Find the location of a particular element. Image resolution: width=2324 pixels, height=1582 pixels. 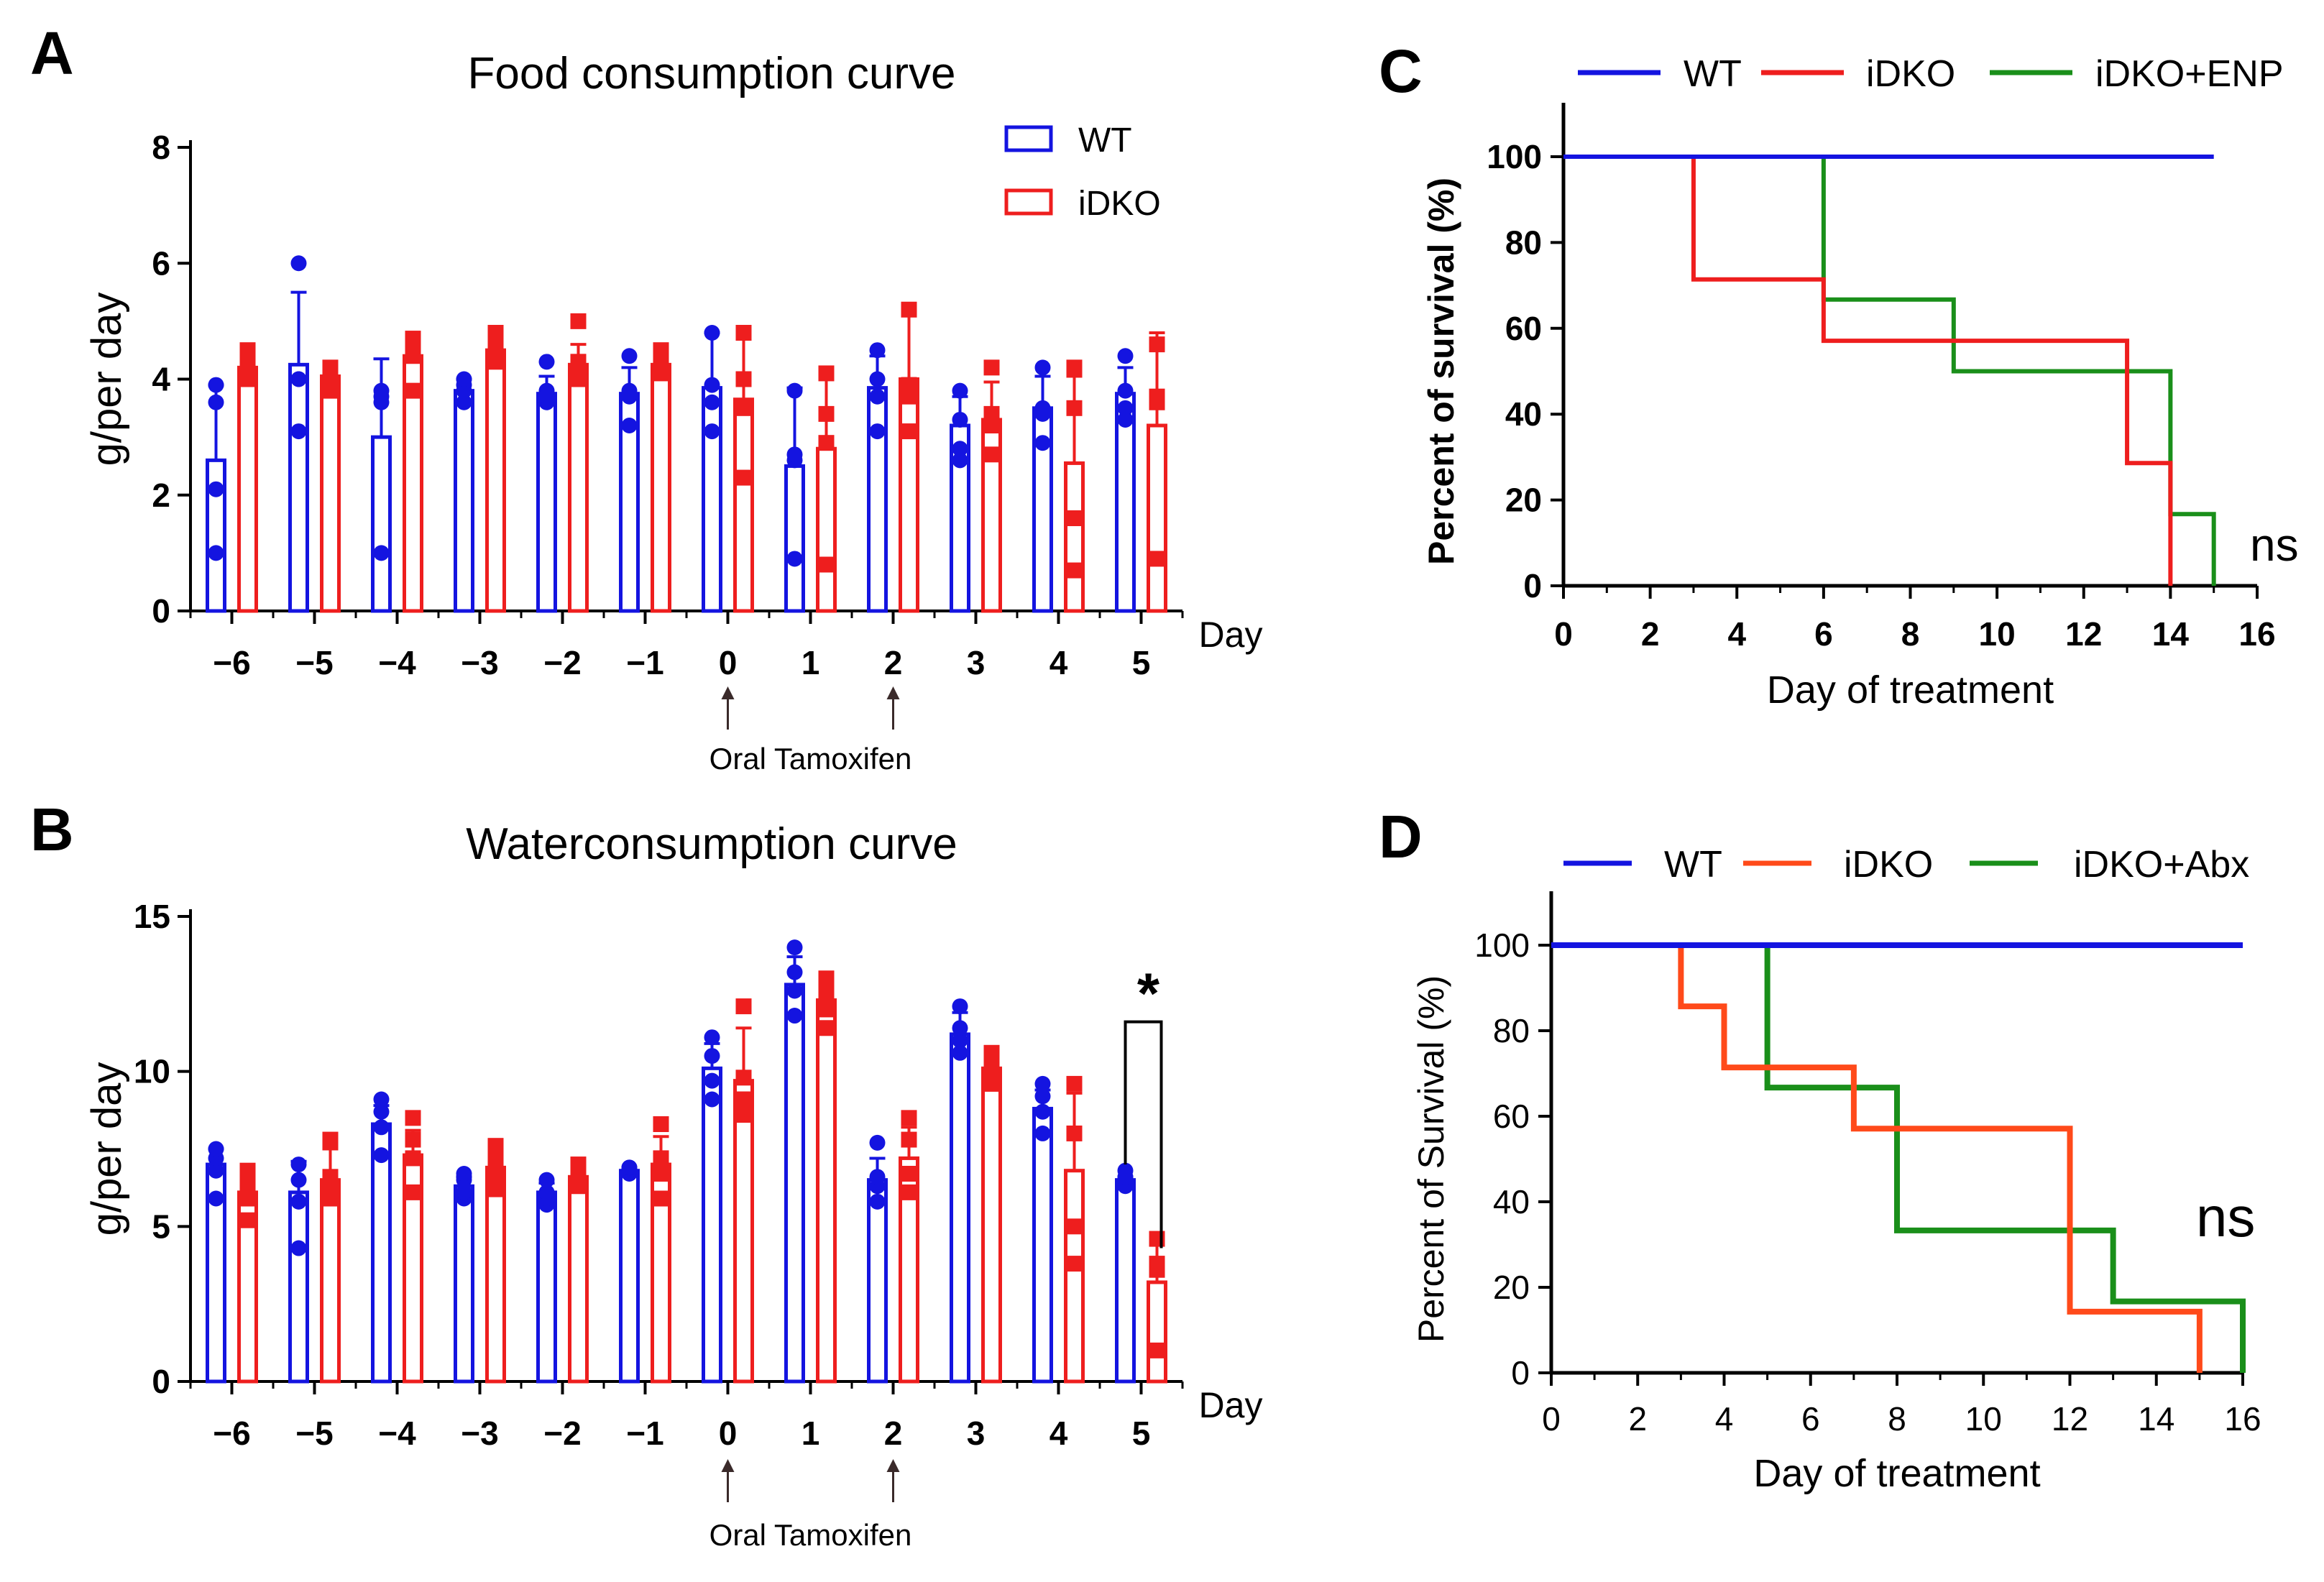

y-axis-label: Percent of Survival (%) is located at coordinates (1431, 1159).